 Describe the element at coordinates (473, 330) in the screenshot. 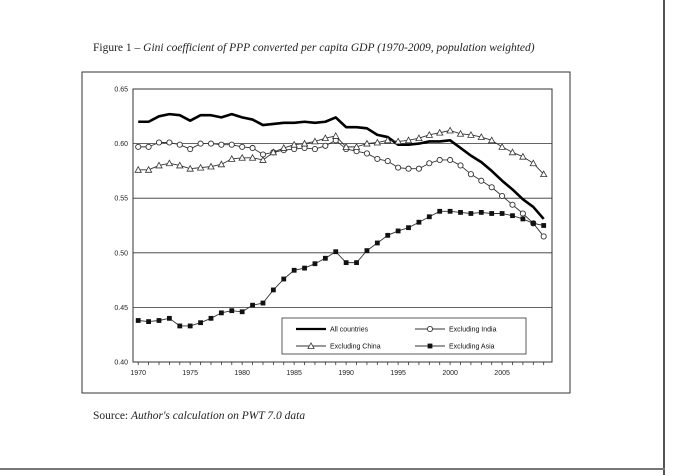

I see `legend-label: Excluding India` at that location.